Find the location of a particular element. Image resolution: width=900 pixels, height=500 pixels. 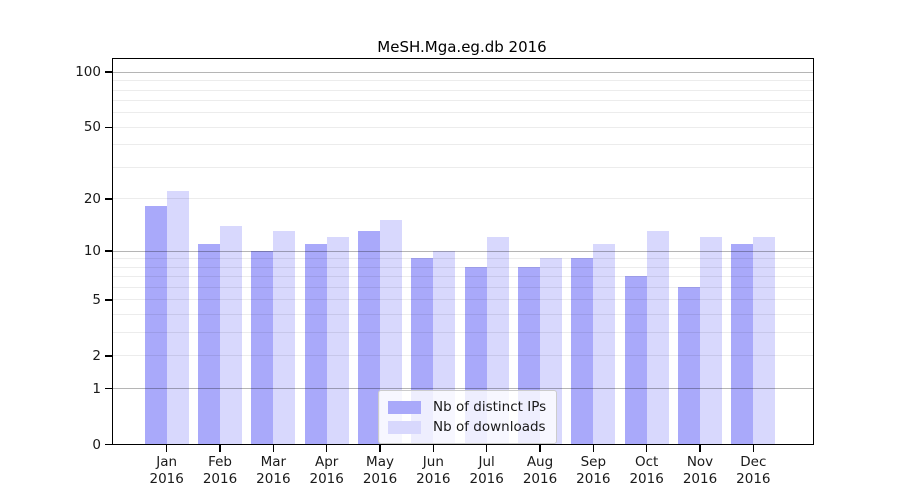

bar-downloads-oct is located at coordinates (657, 337).